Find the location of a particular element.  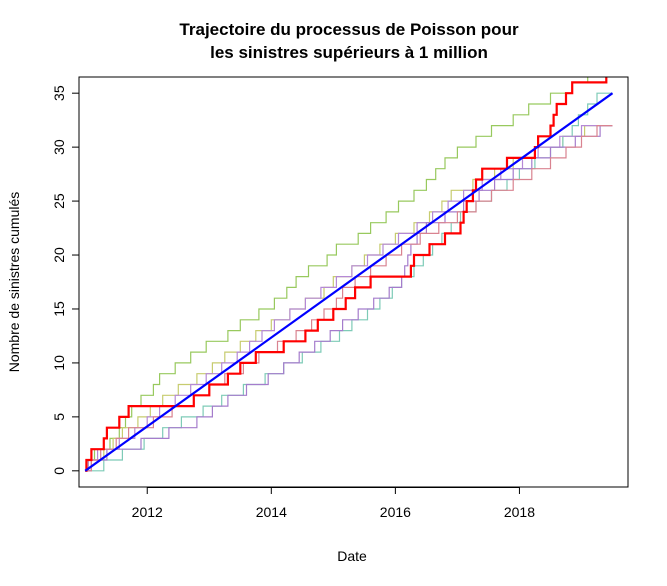

x-tick-label: 2018 is located at coordinates (519, 512).